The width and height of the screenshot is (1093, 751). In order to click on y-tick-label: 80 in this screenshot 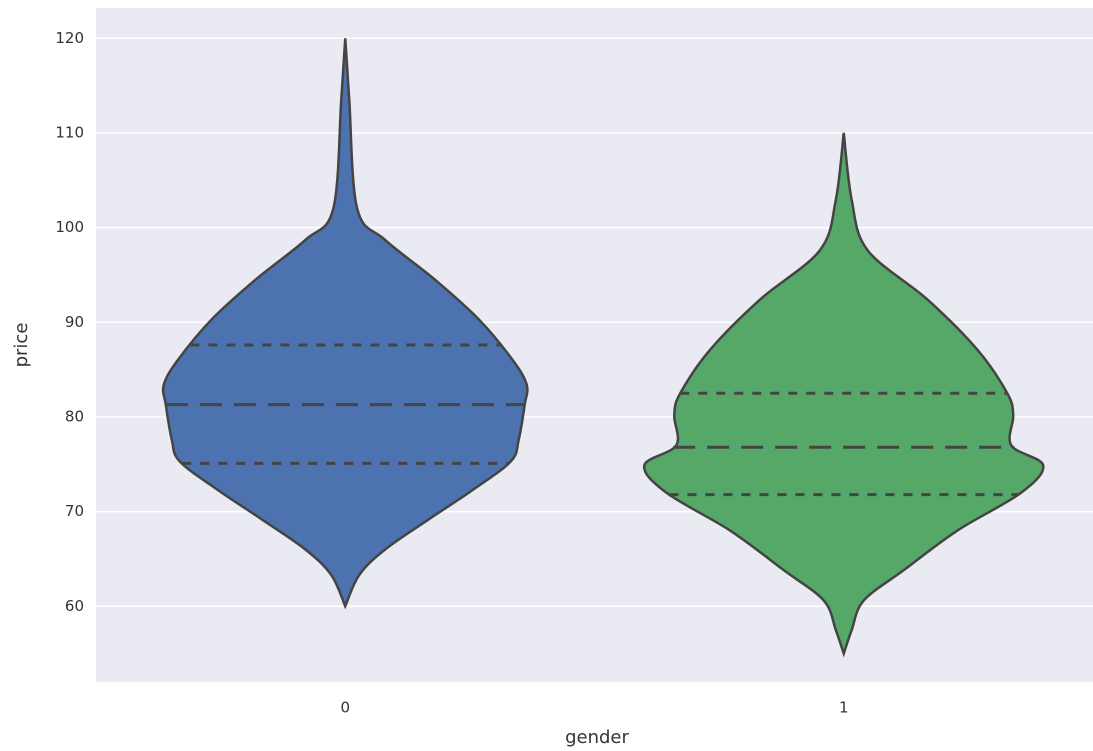, I will do `click(74, 416)`.